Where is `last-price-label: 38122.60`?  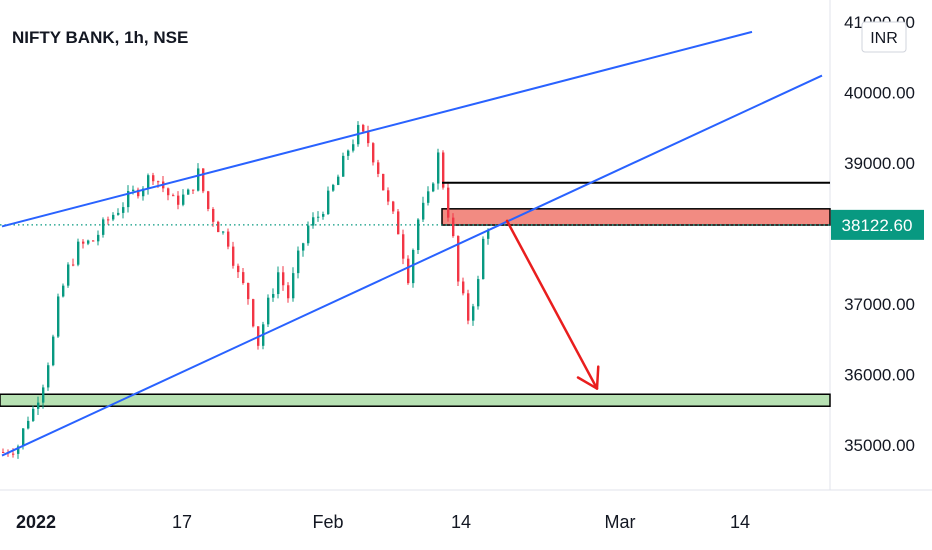 last-price-label: 38122.60 is located at coordinates (877, 225).